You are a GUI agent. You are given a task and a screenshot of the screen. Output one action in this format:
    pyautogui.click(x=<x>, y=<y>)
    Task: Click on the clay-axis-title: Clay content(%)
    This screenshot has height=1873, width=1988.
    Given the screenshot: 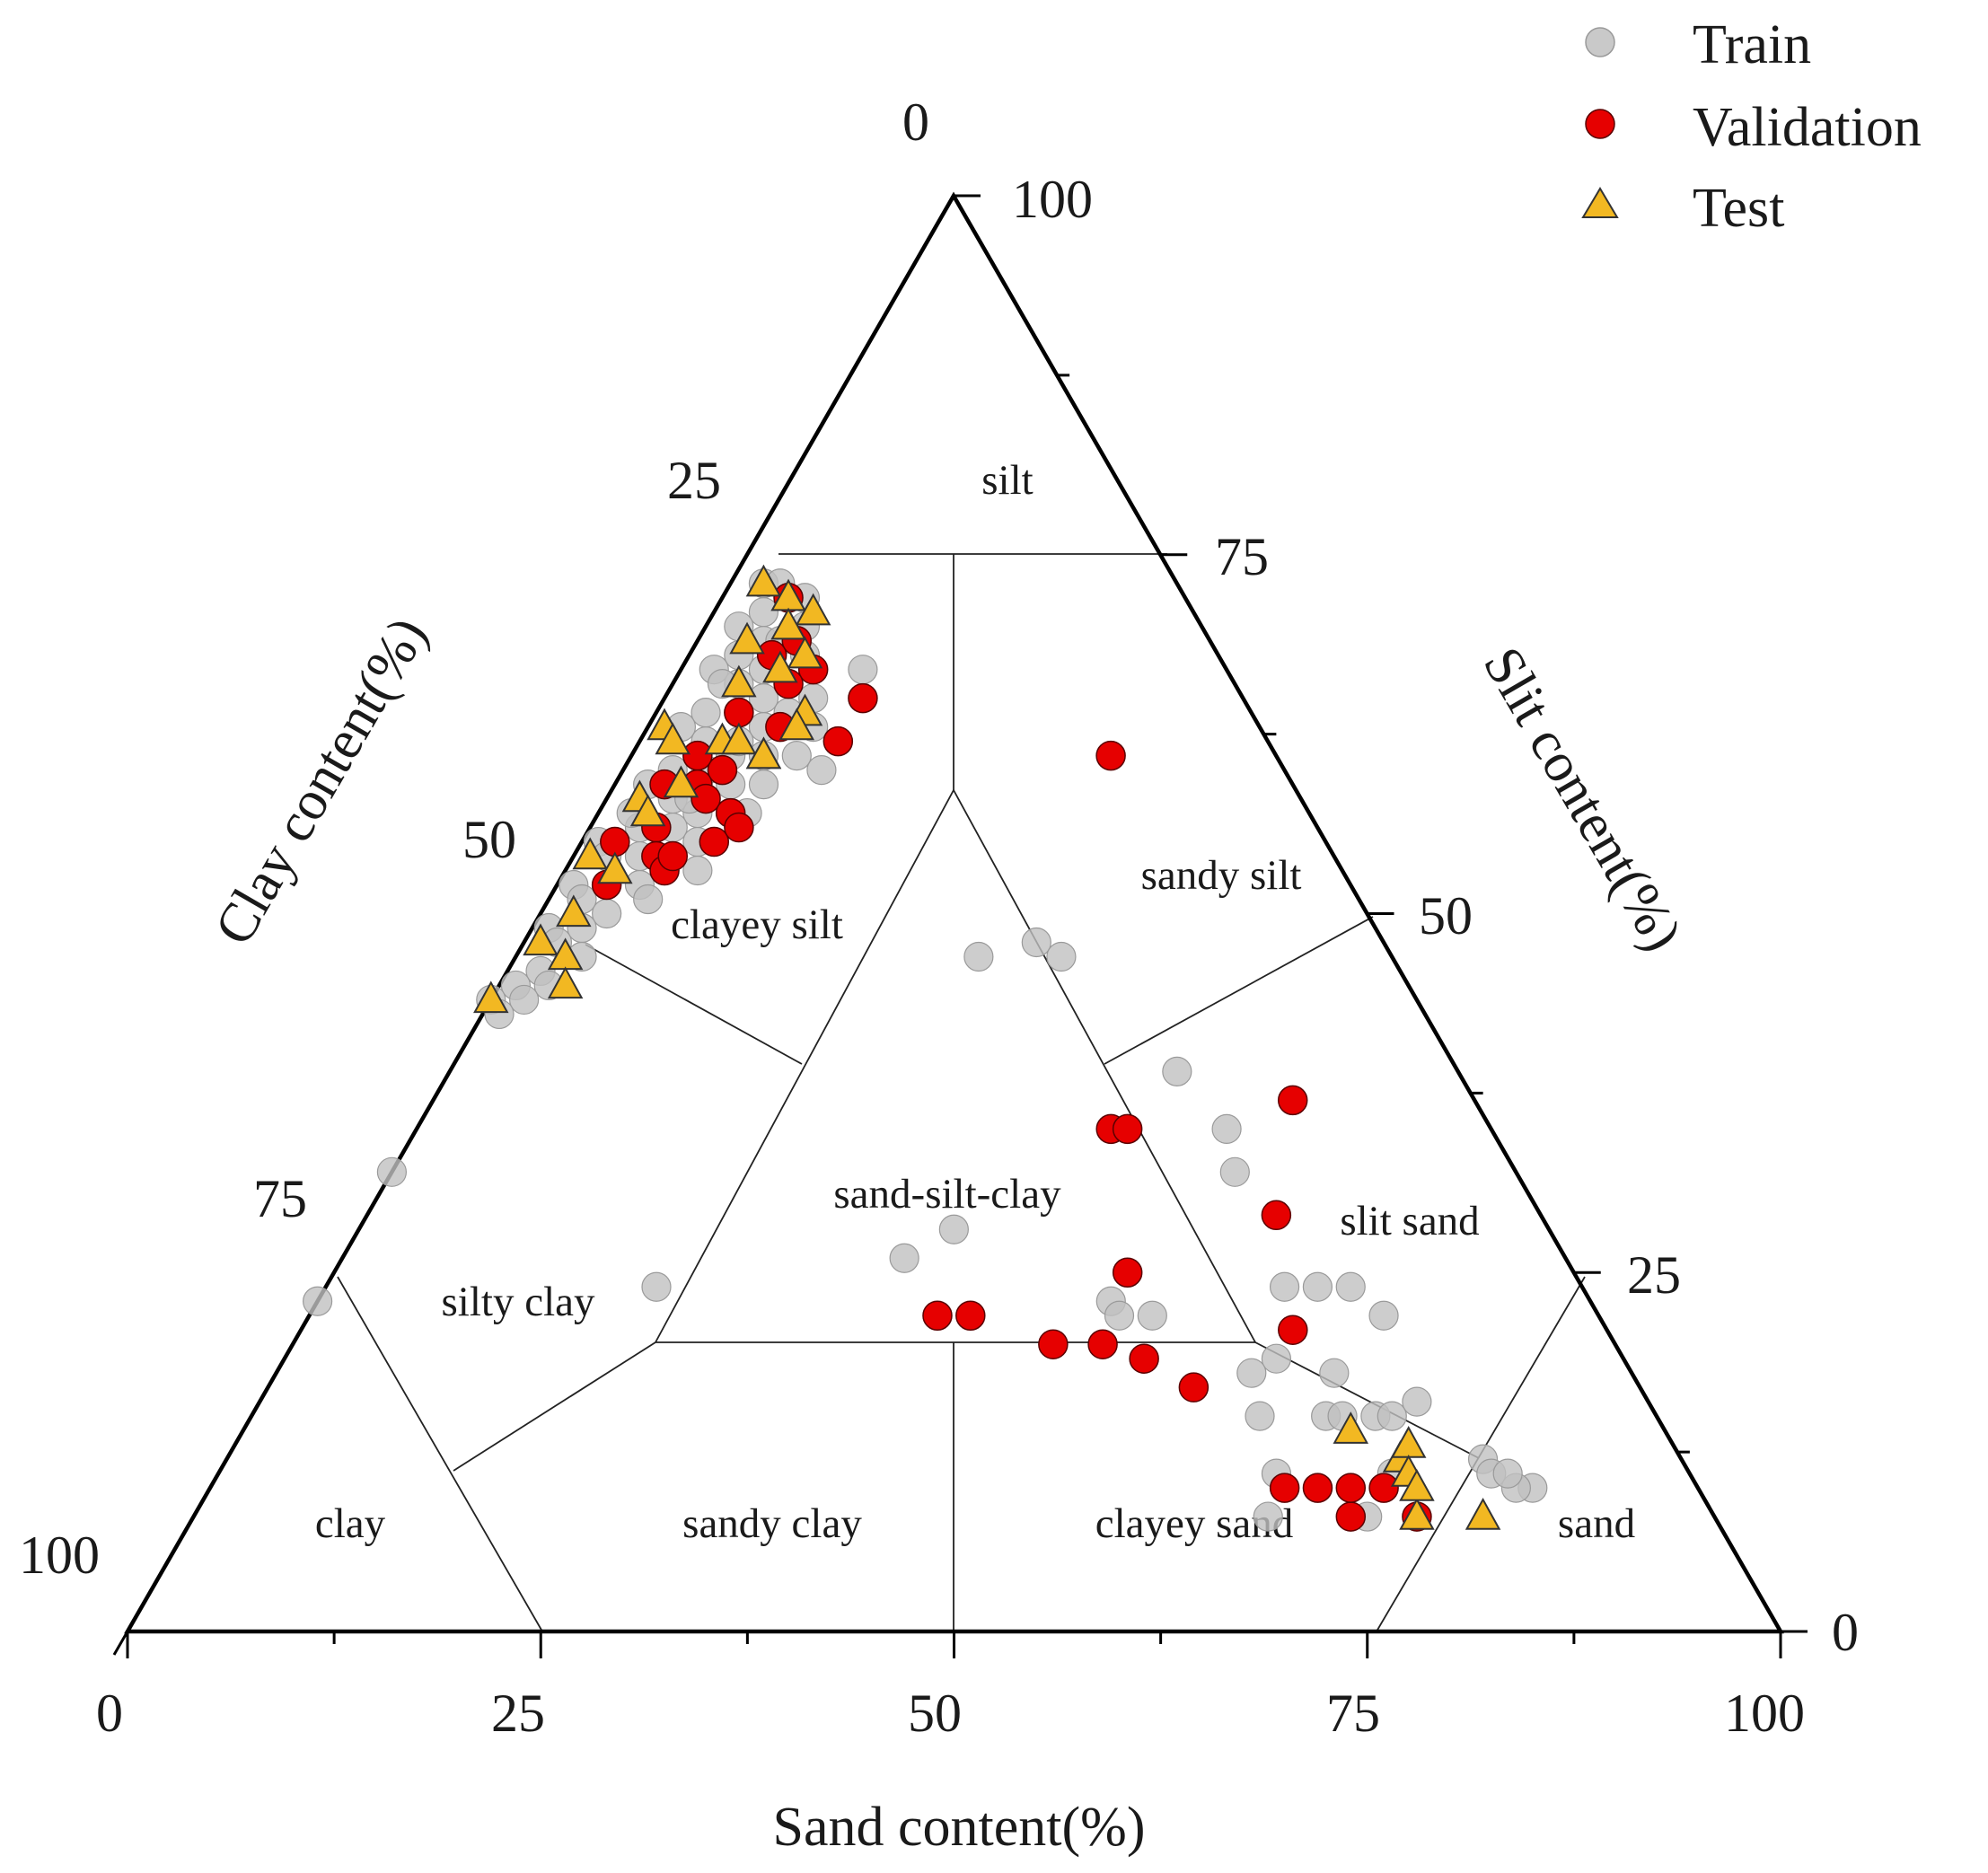 What is the action you would take?
    pyautogui.click(x=321, y=781)
    